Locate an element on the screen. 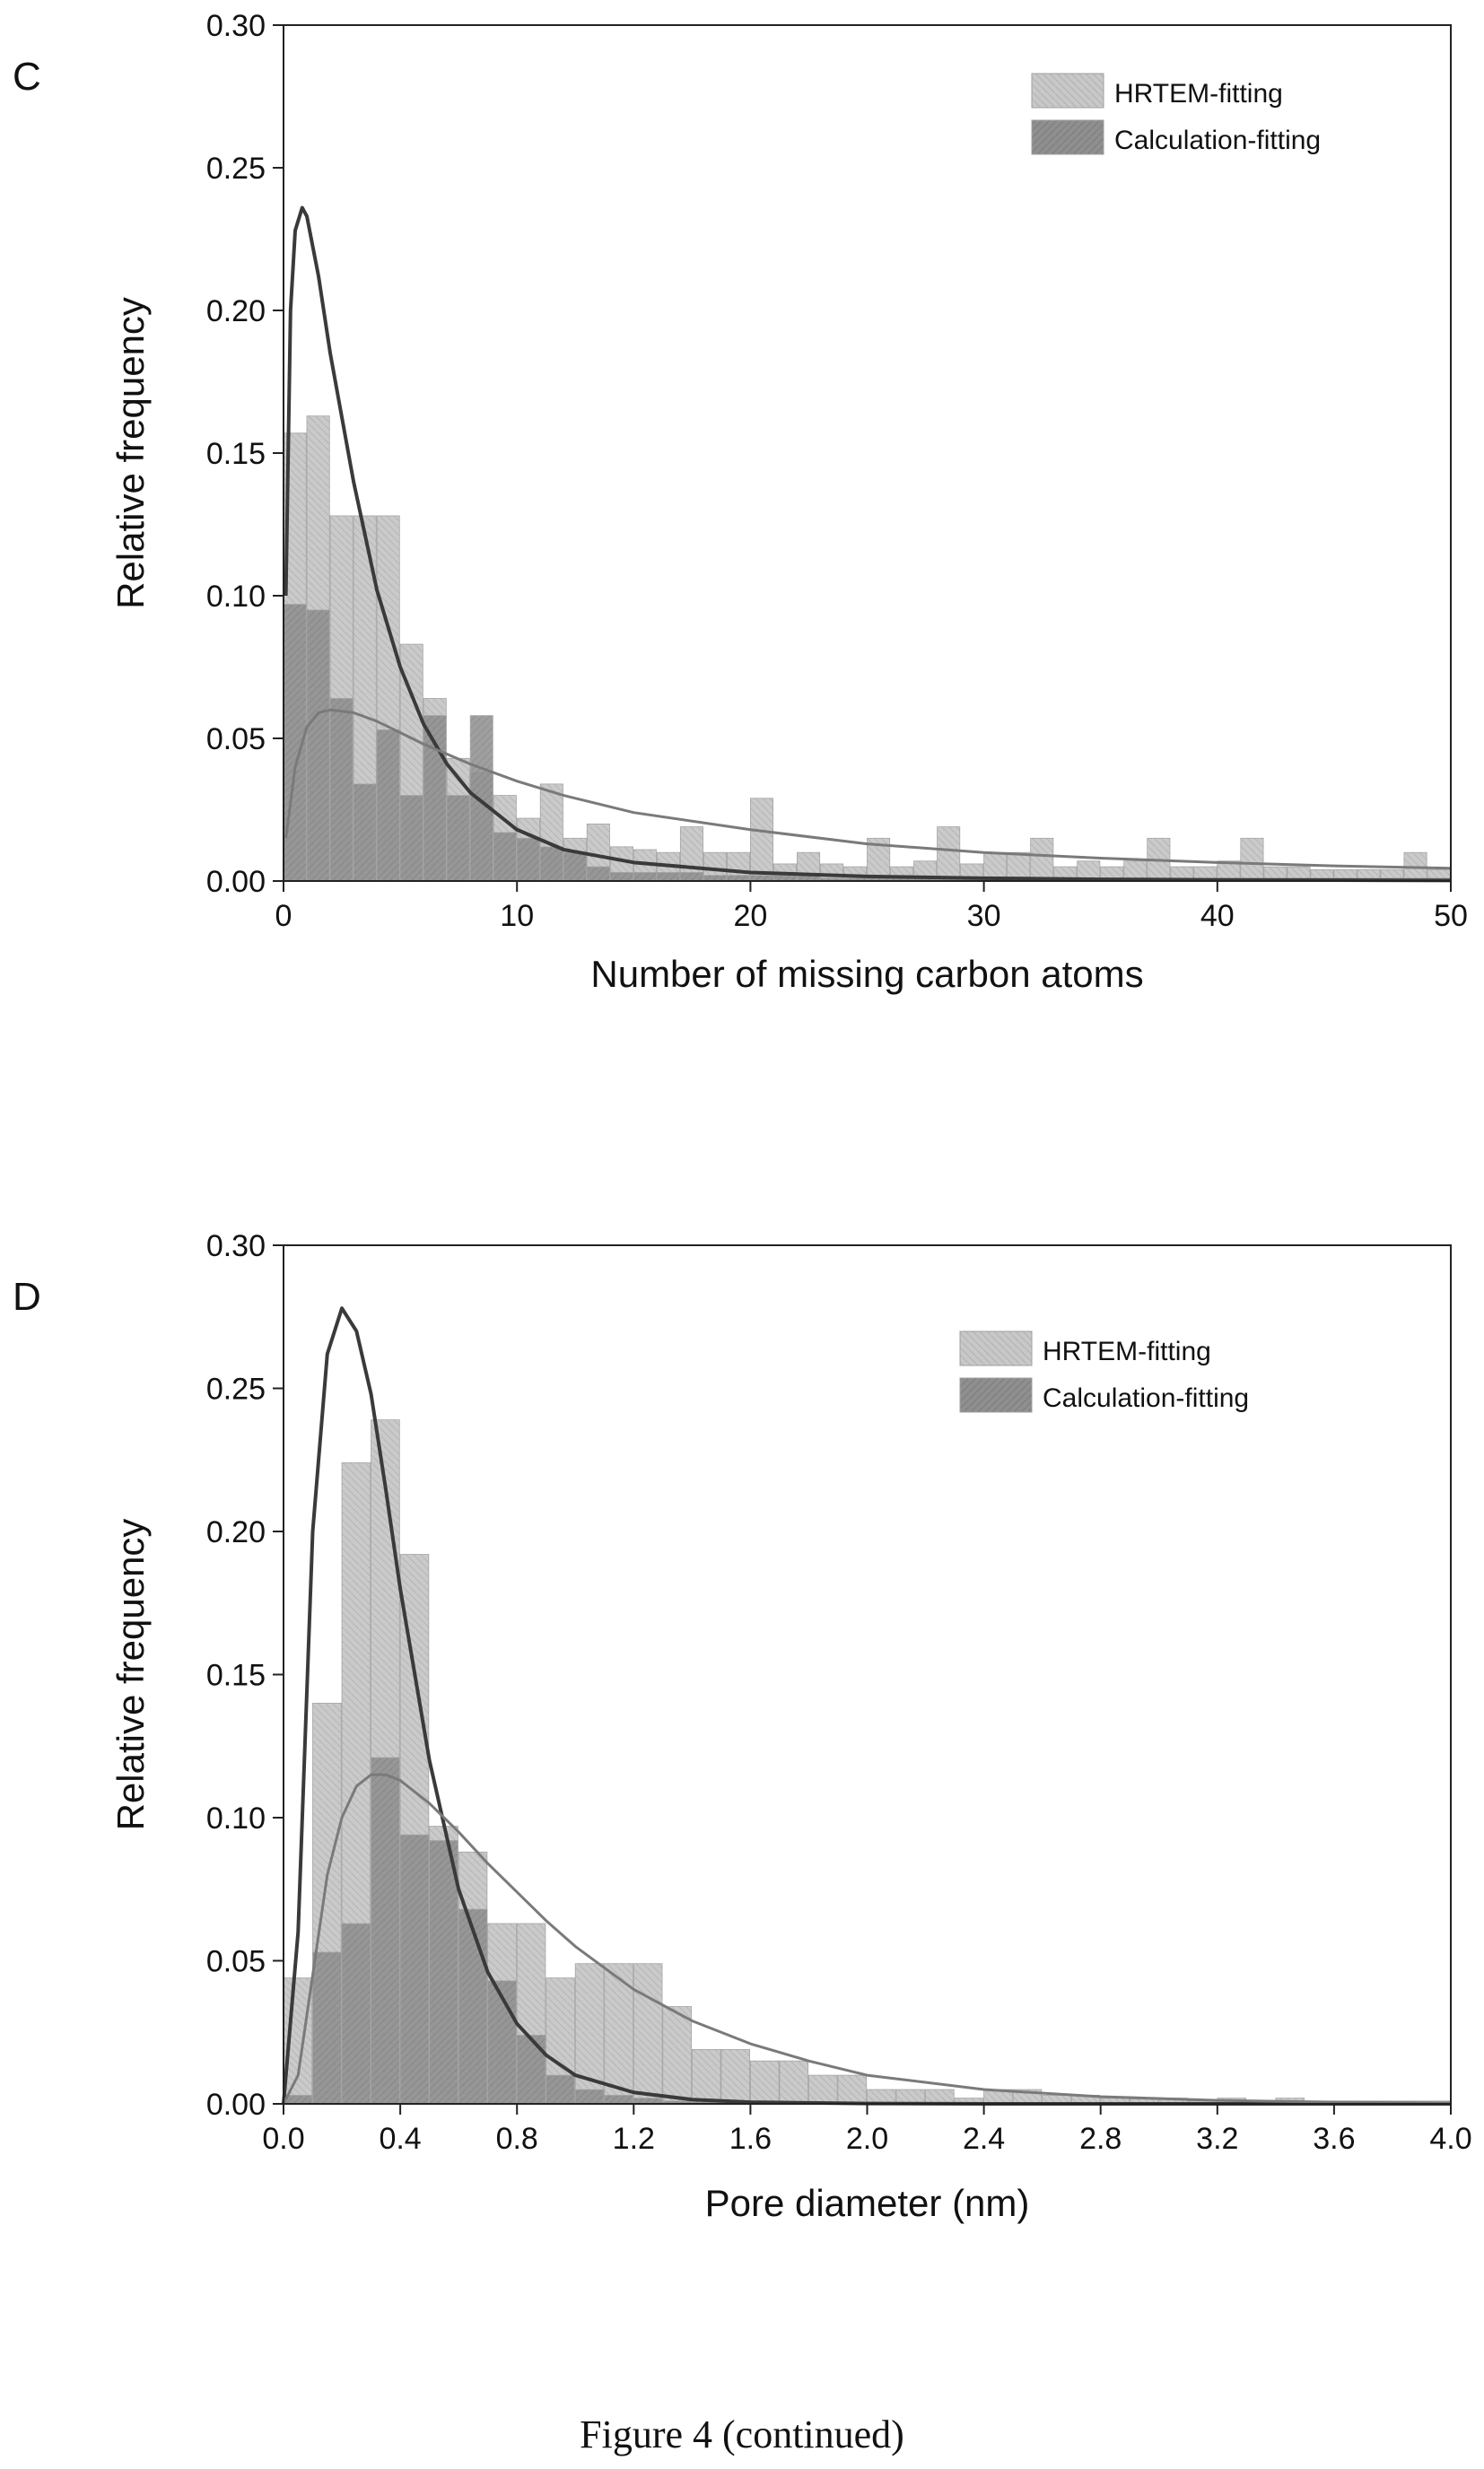 The width and height of the screenshot is (1484, 2469). x-tick-label: 1.6 is located at coordinates (750, 2139).